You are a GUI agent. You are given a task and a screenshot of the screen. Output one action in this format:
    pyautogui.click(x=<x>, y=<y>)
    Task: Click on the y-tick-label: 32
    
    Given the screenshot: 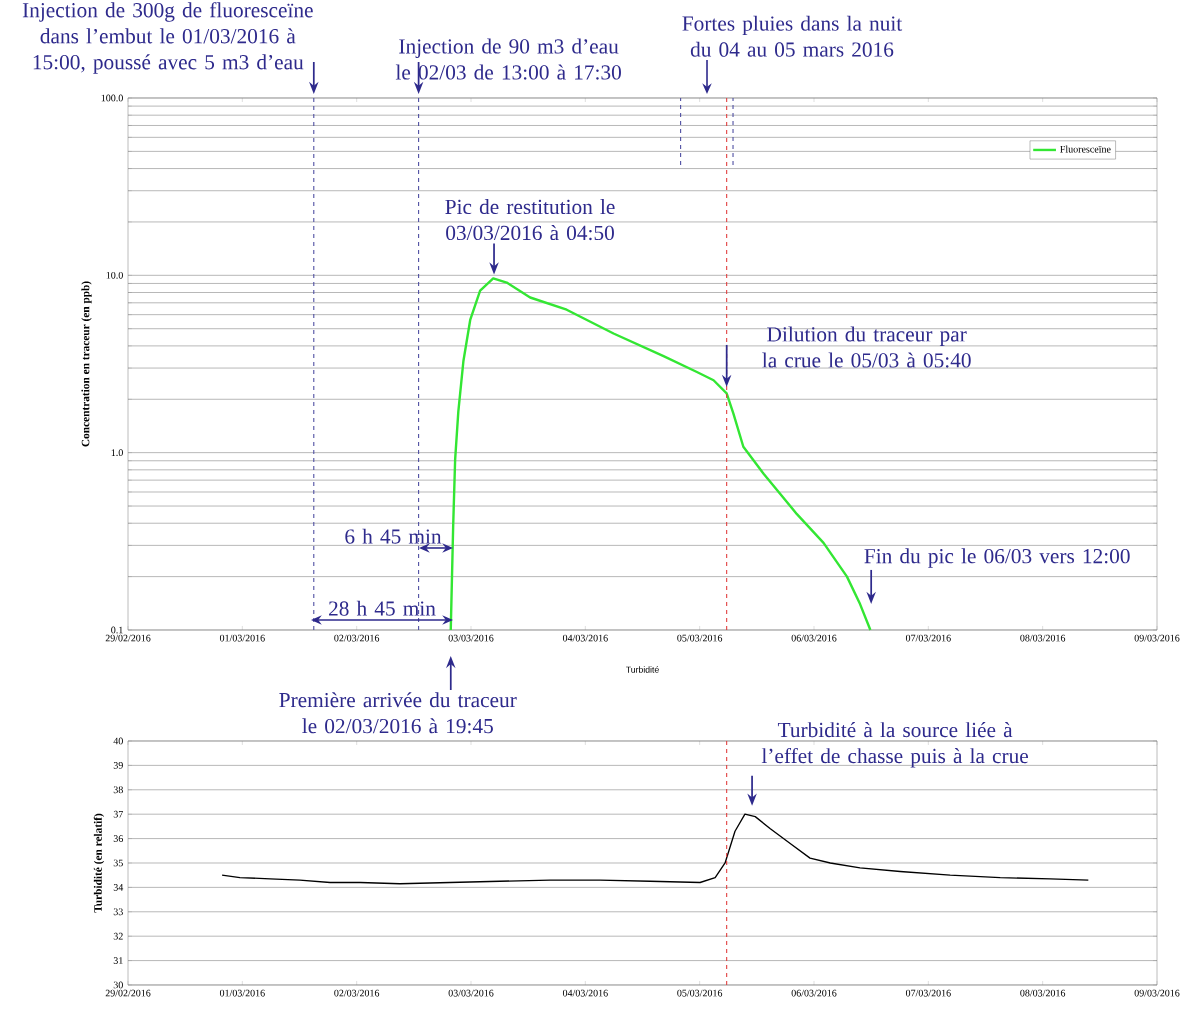 What is the action you would take?
    pyautogui.click(x=118, y=936)
    